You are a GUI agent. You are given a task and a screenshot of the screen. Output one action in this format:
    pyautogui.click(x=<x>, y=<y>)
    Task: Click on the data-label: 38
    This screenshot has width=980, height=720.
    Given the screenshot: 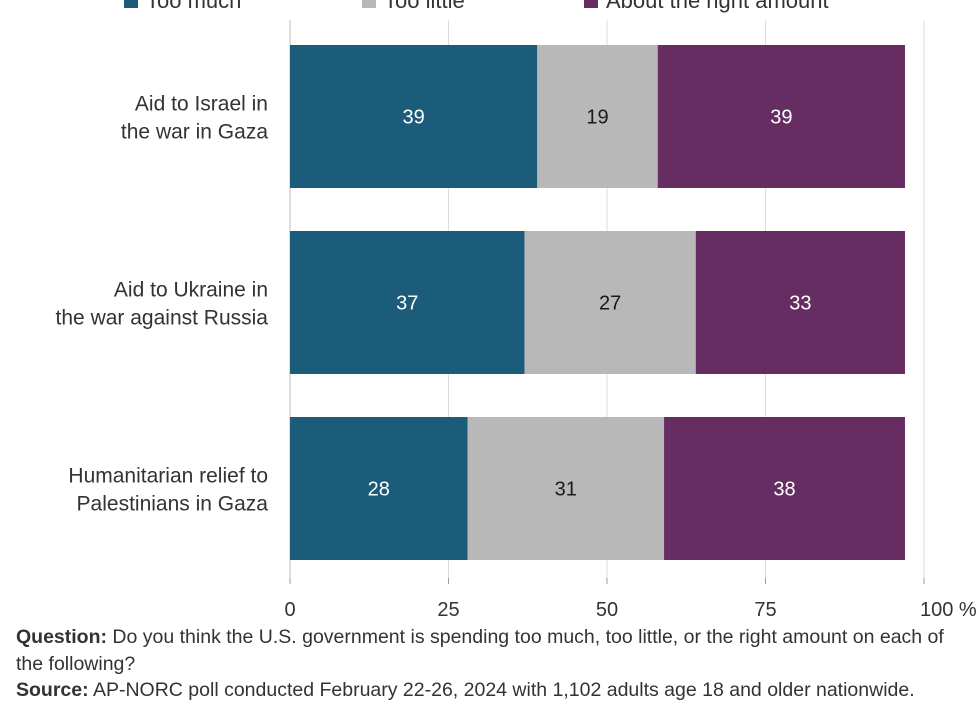 What is the action you would take?
    pyautogui.click(x=784, y=490)
    